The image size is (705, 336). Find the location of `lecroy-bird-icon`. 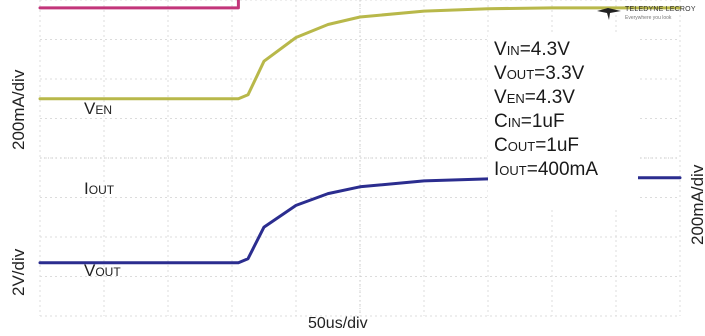

lecroy-bird-icon is located at coordinates (609, 14).